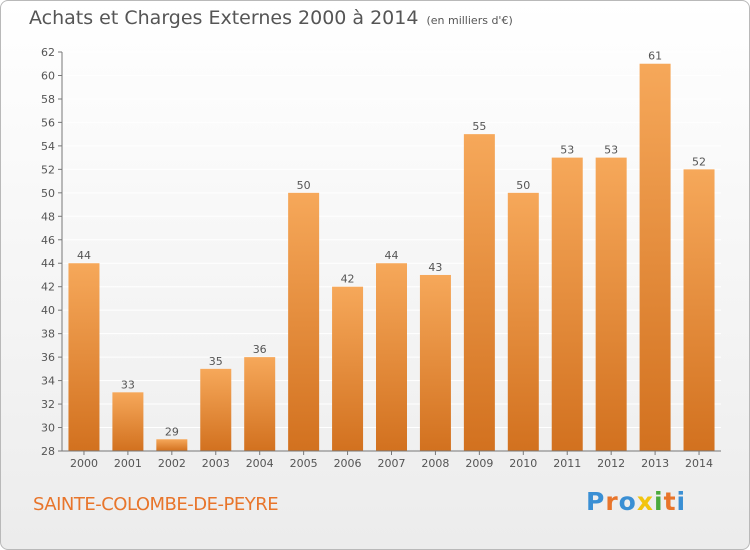  What do you see at coordinates (479, 126) in the screenshot?
I see `bar-value-label: 55` at bounding box center [479, 126].